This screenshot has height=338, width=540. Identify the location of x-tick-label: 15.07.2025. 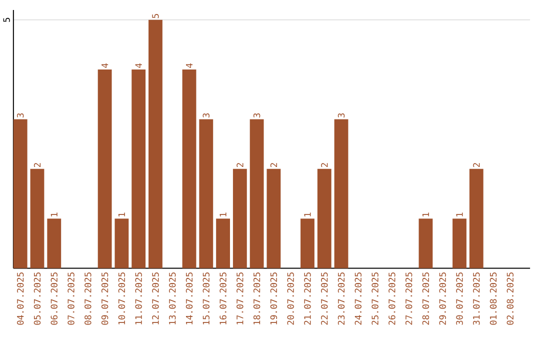
(206, 298).